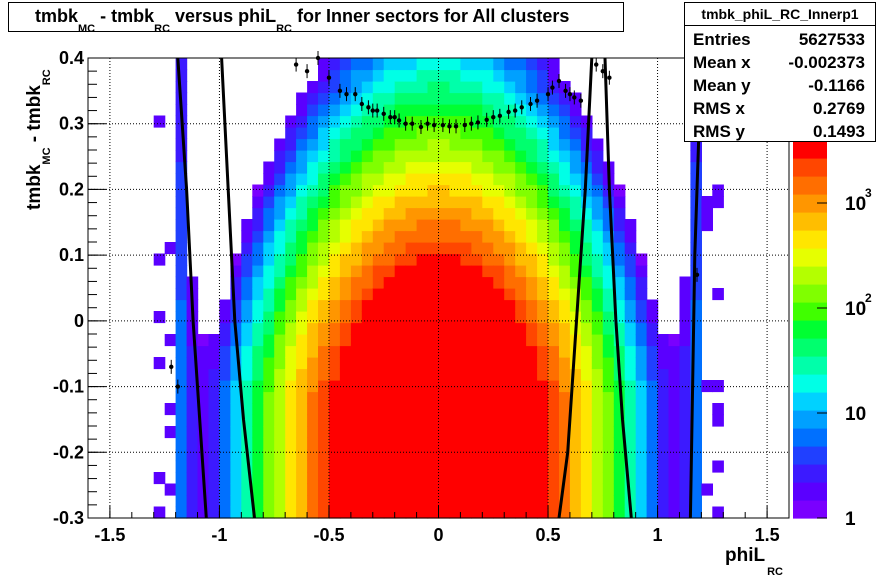 The height and width of the screenshot is (578, 878). Describe the element at coordinates (223, 16) in the screenshot. I see `title-part: versus phiL` at that location.